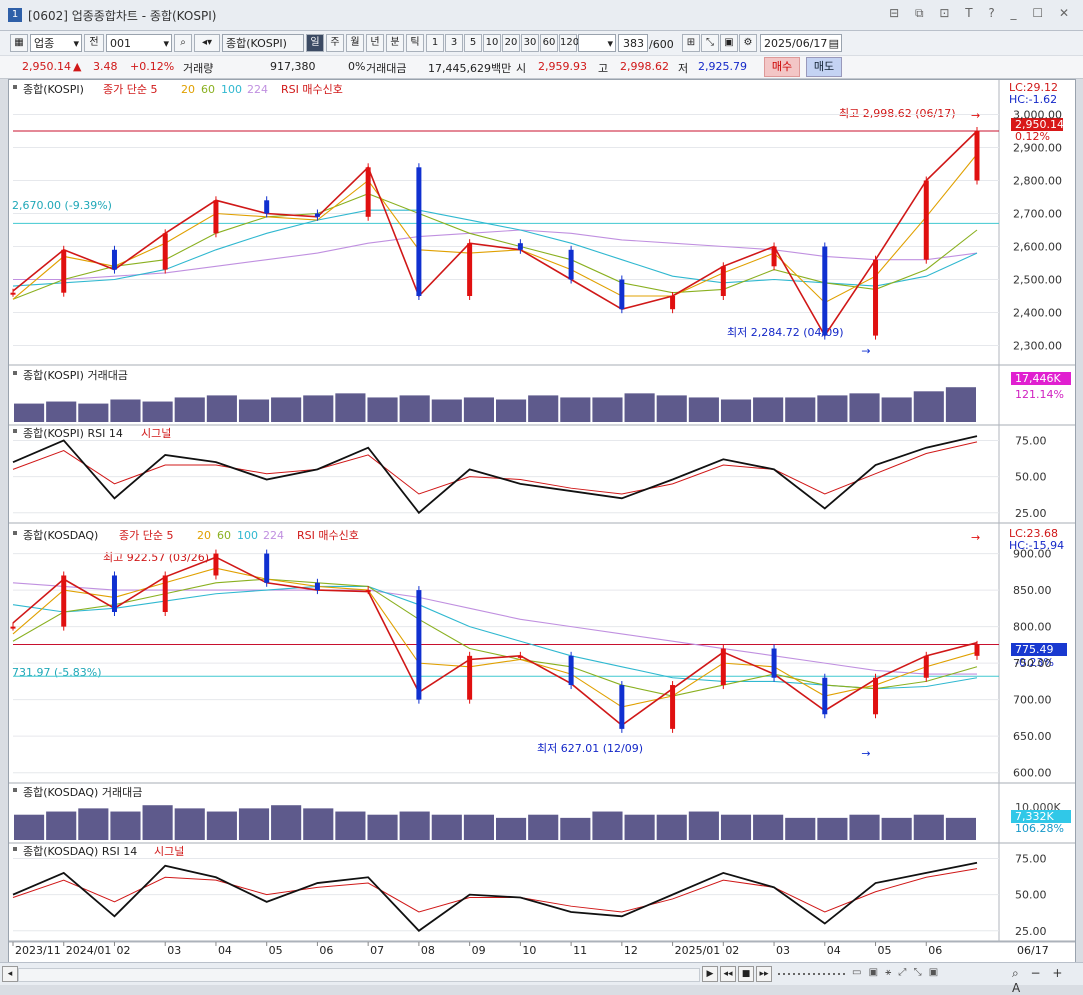 The image size is (1083, 995). What do you see at coordinates (139, 43) in the screenshot?
I see `code-input: 001 ▾` at bounding box center [139, 43].